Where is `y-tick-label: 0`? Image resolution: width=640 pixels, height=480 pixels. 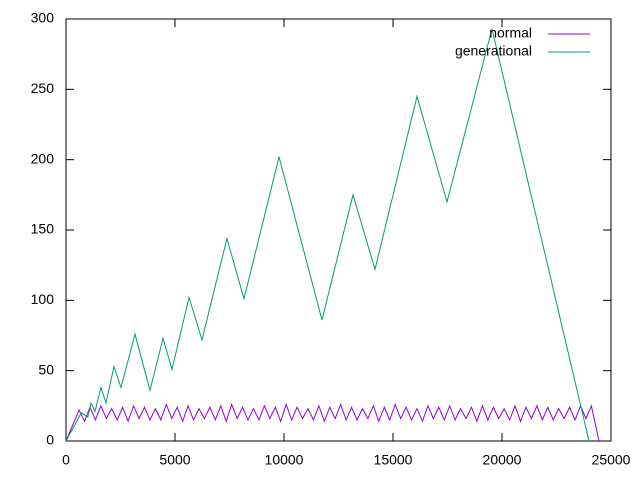 y-tick-label: 0 is located at coordinates (50, 440).